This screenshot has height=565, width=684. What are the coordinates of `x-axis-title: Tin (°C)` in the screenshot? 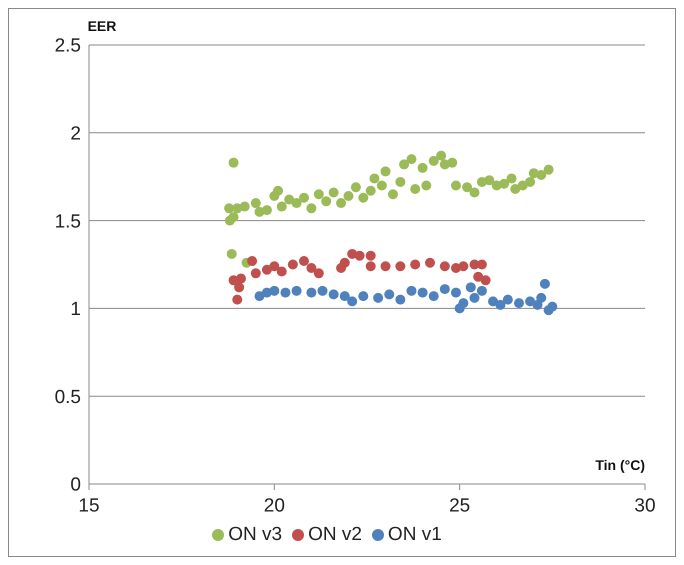 It's located at (620, 464).